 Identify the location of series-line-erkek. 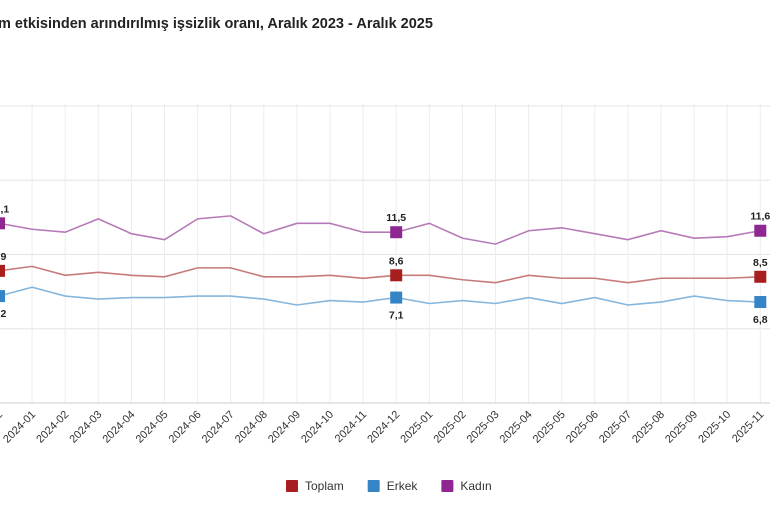
(380, 296).